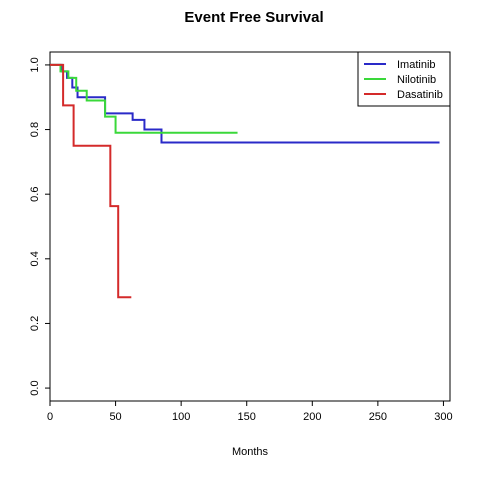  I want to click on x-tick-label: 0, so click(50, 417).